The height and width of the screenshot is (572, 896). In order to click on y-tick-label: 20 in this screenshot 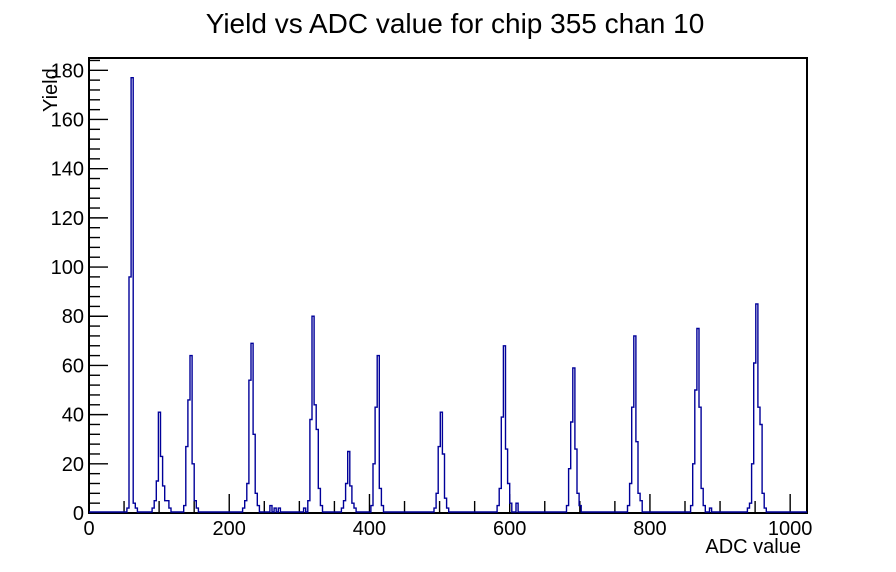, I will do `click(73, 465)`.